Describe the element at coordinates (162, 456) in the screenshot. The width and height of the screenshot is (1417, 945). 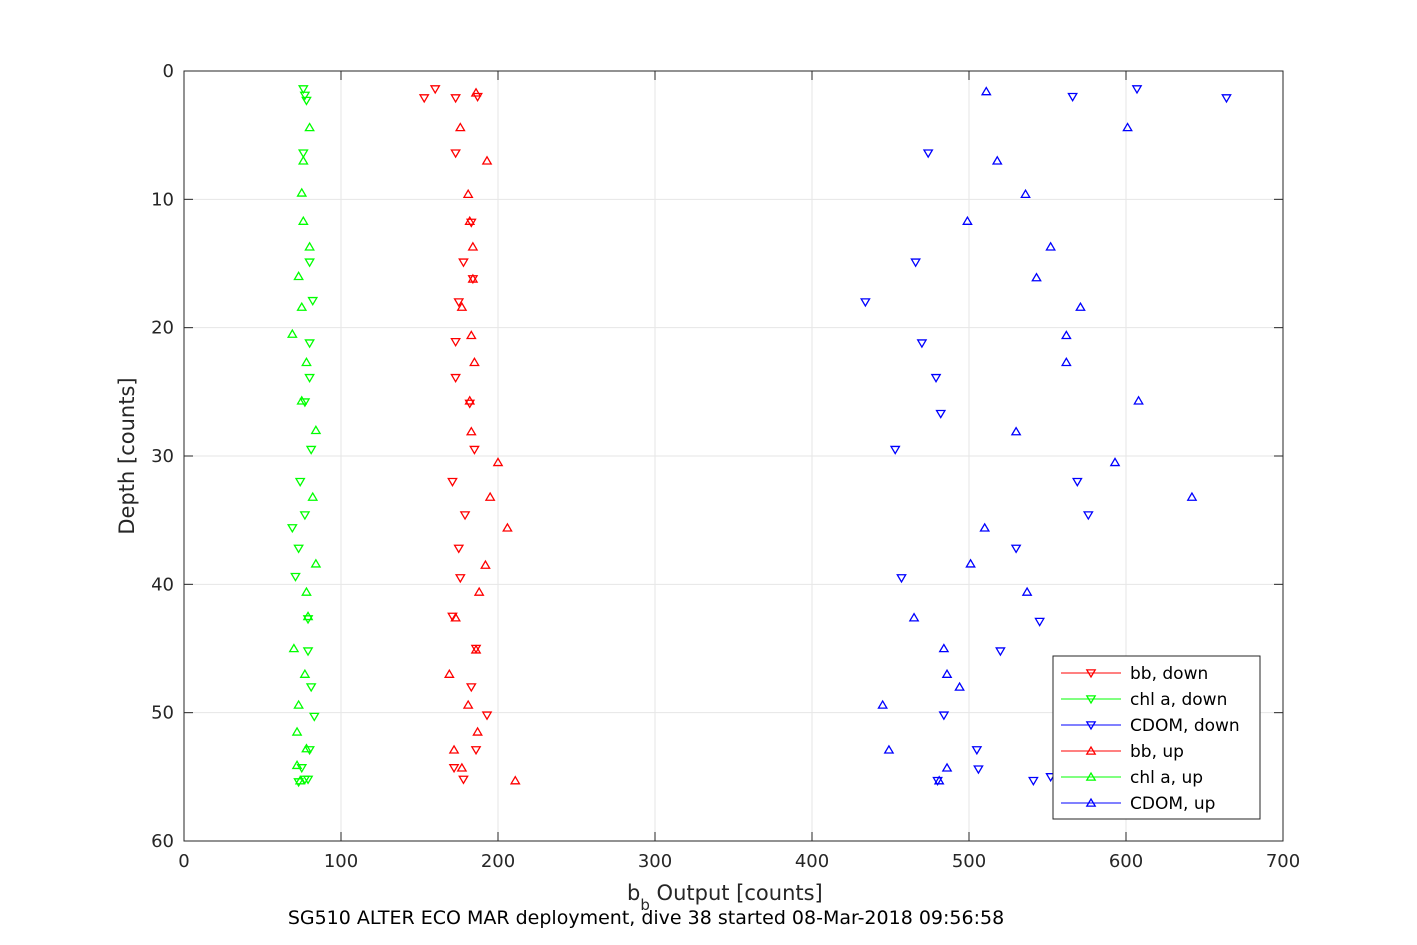
I see `y-tick-labels: 0 10 20 30 40 50 60` at that location.